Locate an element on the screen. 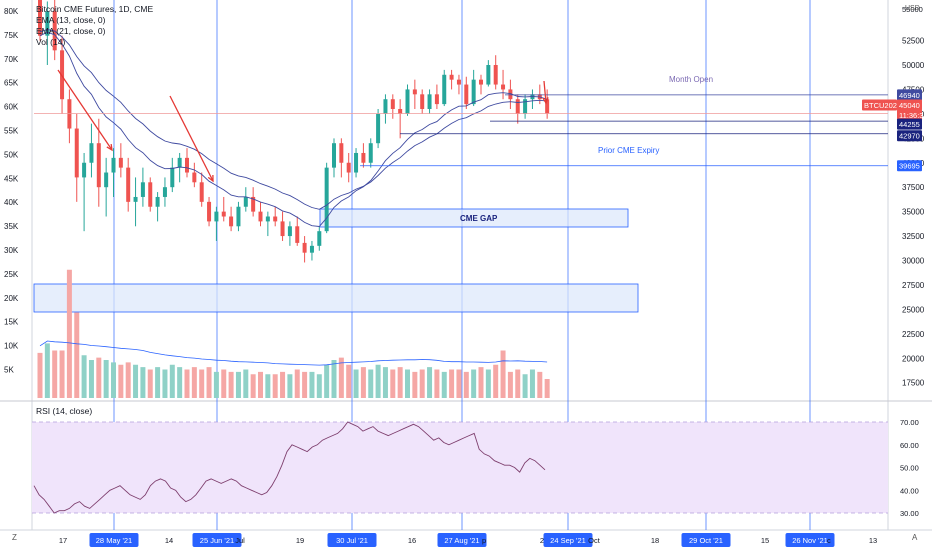 This screenshot has height=550, width=932. legend-ema13: EMA (13, close, 0) is located at coordinates (71, 20).